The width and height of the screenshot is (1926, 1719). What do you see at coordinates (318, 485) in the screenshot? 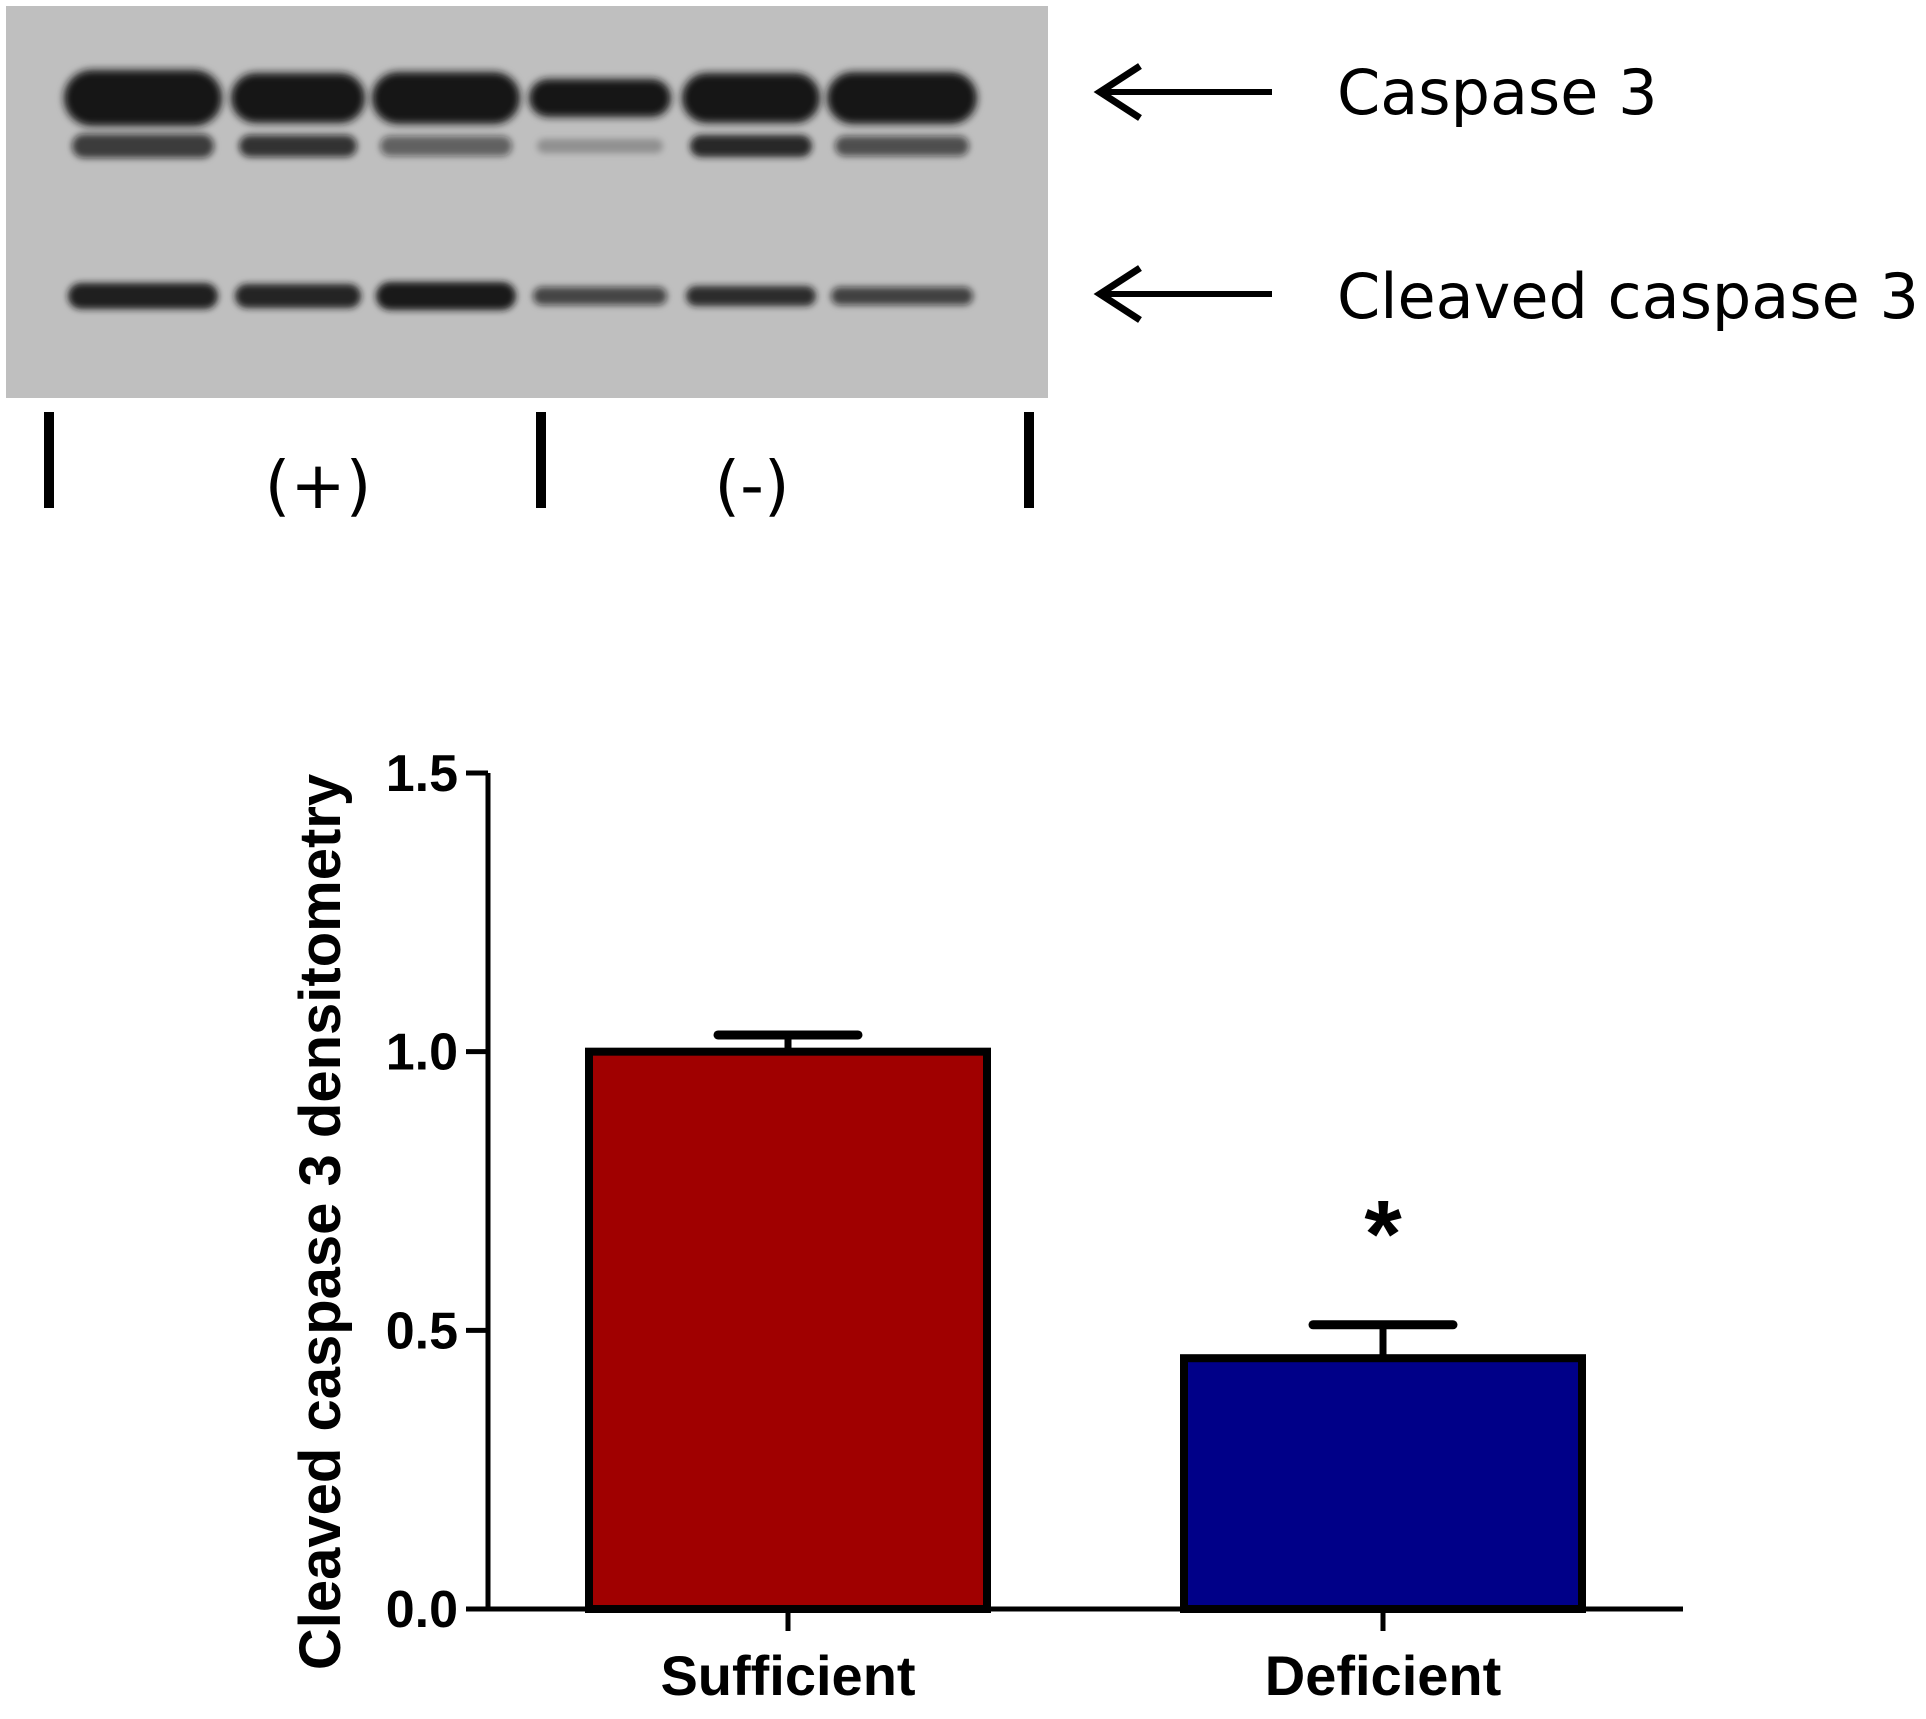
I see `group-label-positive: (+)` at bounding box center [318, 485].